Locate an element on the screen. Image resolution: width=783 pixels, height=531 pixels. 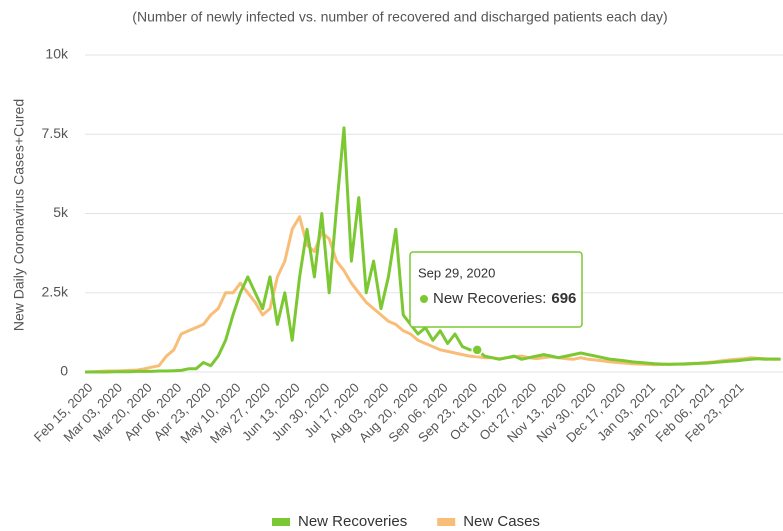
tooltip: Sep 29, 2020 New Recoveries: 696 is located at coordinates (496, 289).